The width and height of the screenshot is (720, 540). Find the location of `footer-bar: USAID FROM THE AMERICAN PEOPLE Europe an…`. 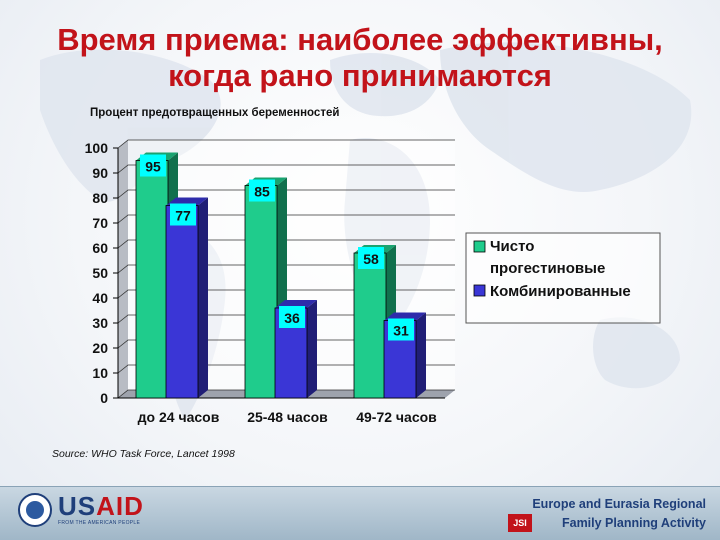

footer-bar: USAID FROM THE AMERICAN PEOPLE Europe an… is located at coordinates (360, 513).